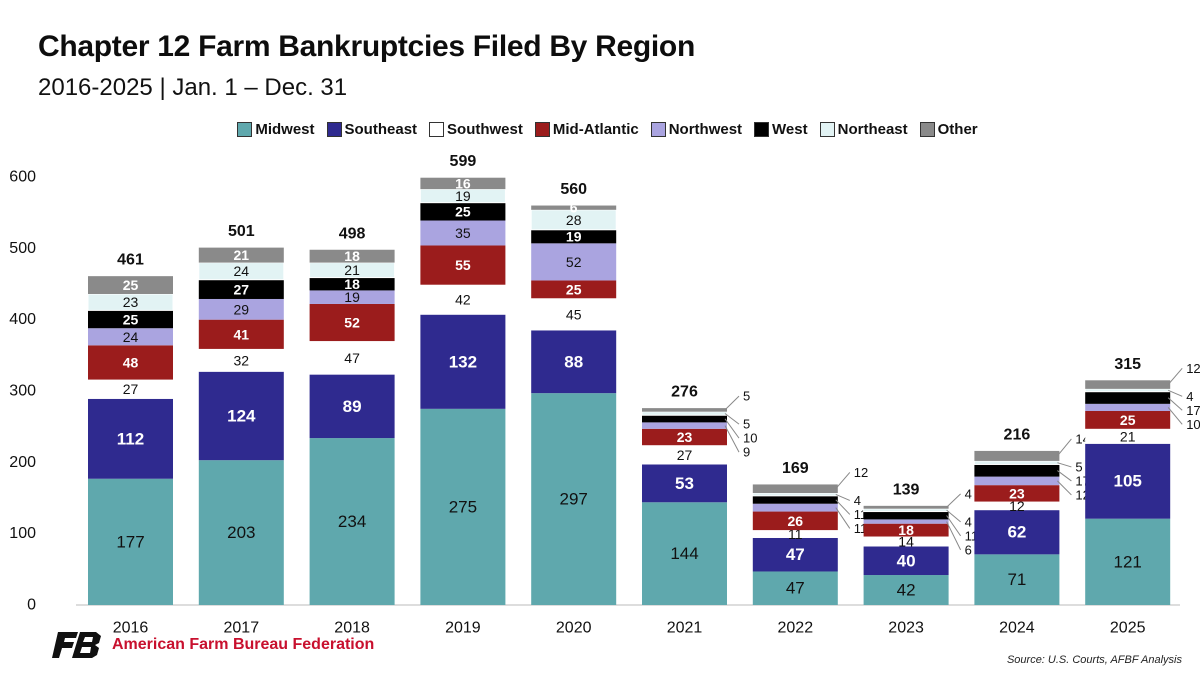 The image size is (1200, 684). I want to click on total-label: 216, so click(1017, 434).